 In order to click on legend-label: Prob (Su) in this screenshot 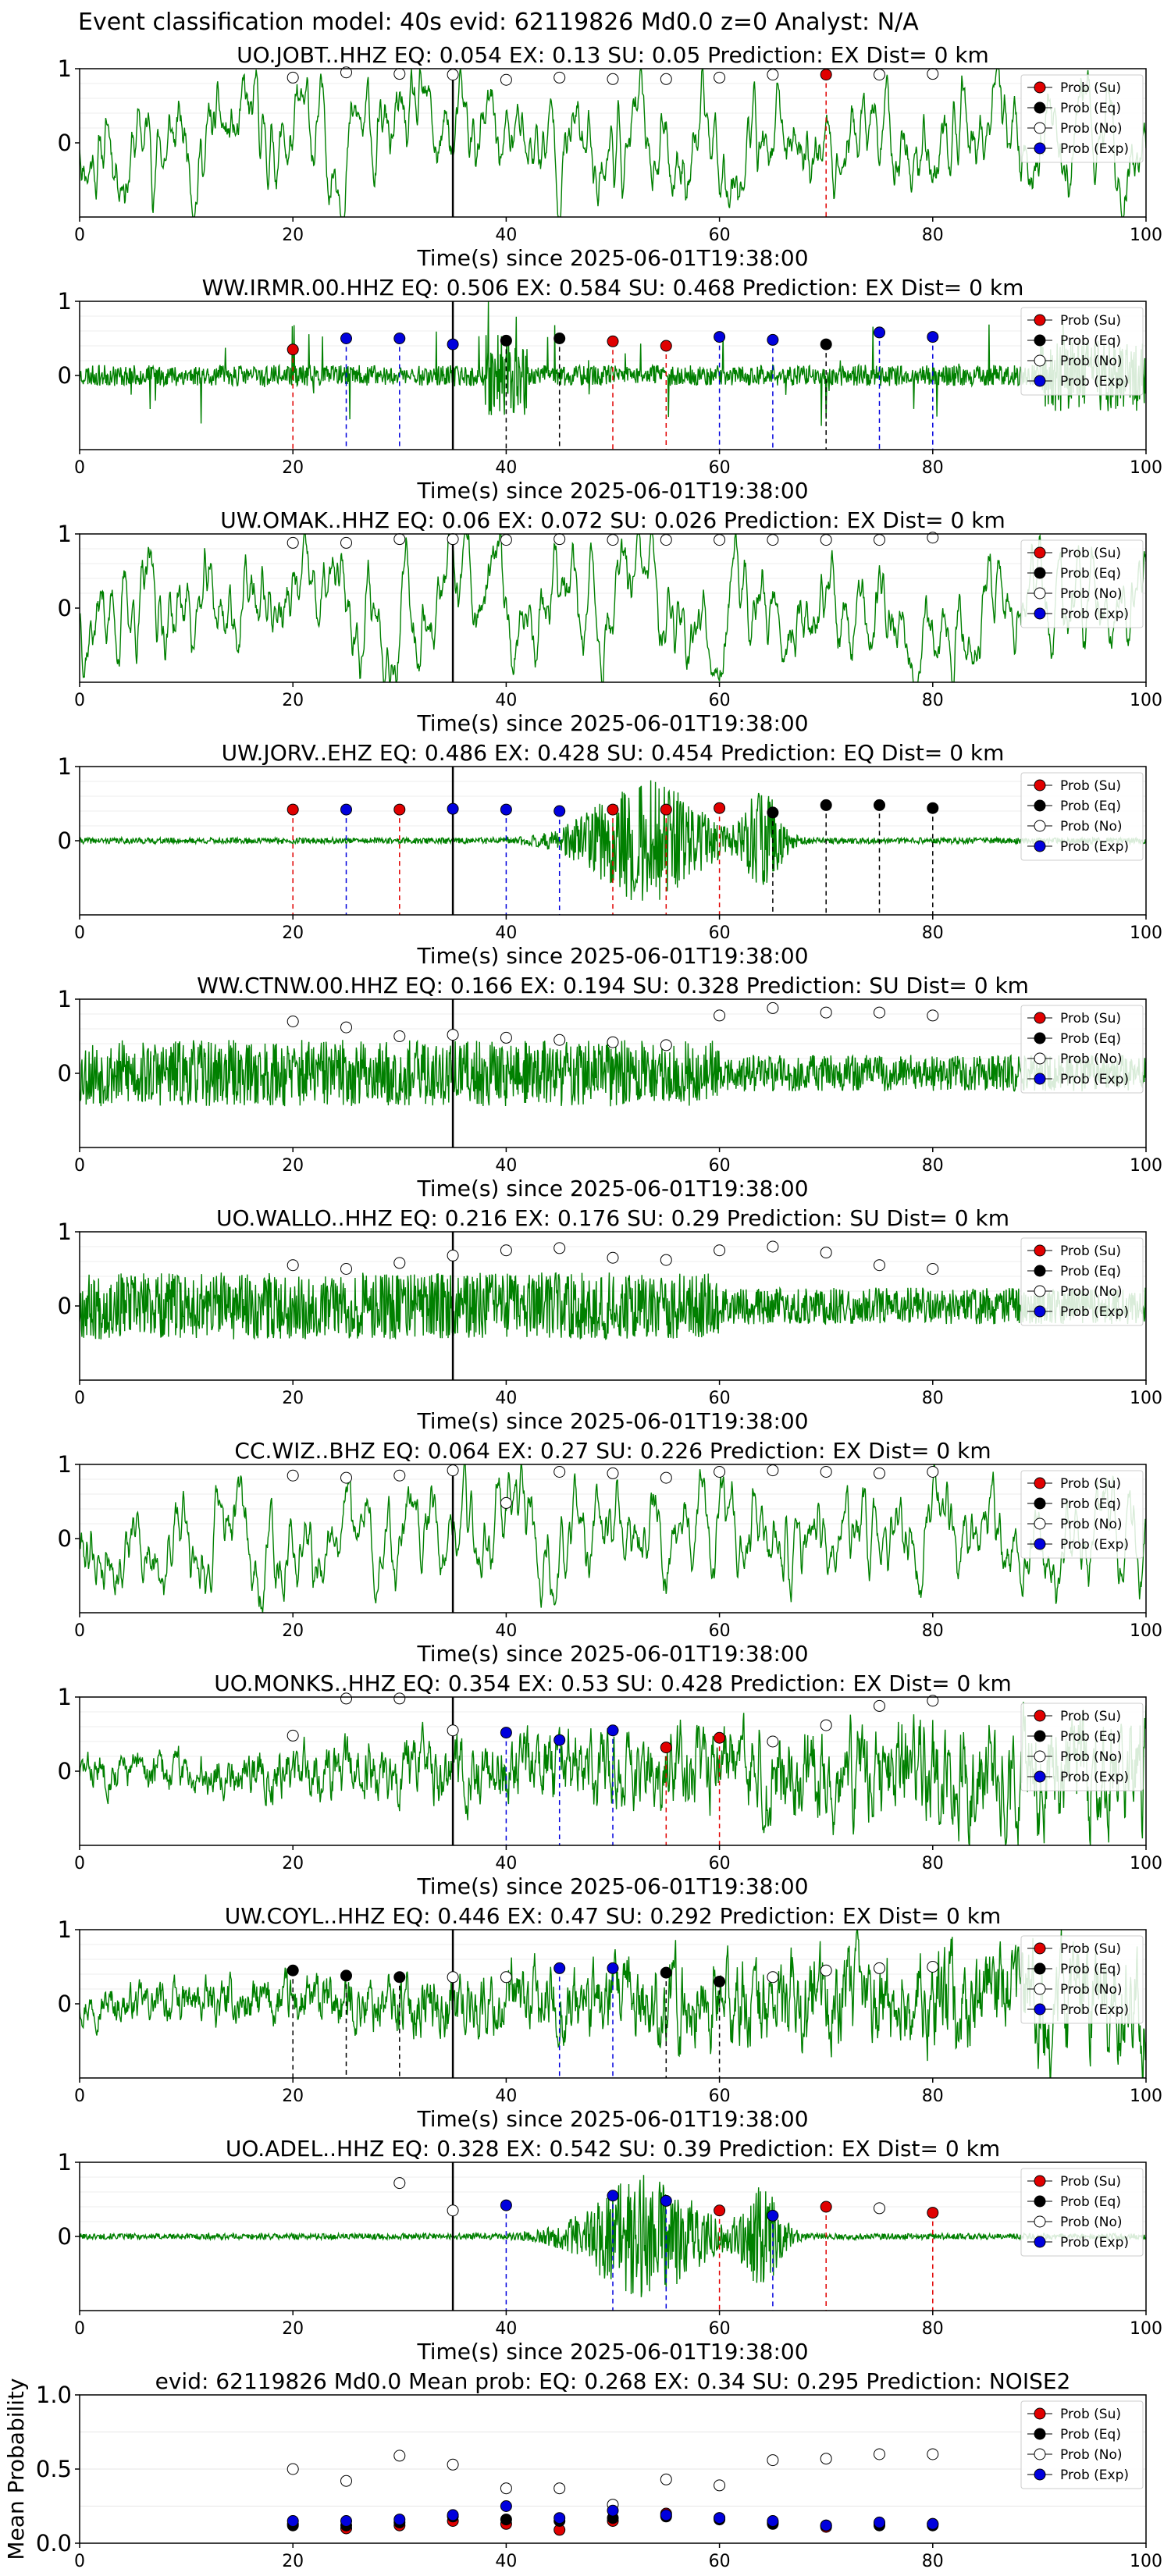, I will do `click(1090, 786)`.